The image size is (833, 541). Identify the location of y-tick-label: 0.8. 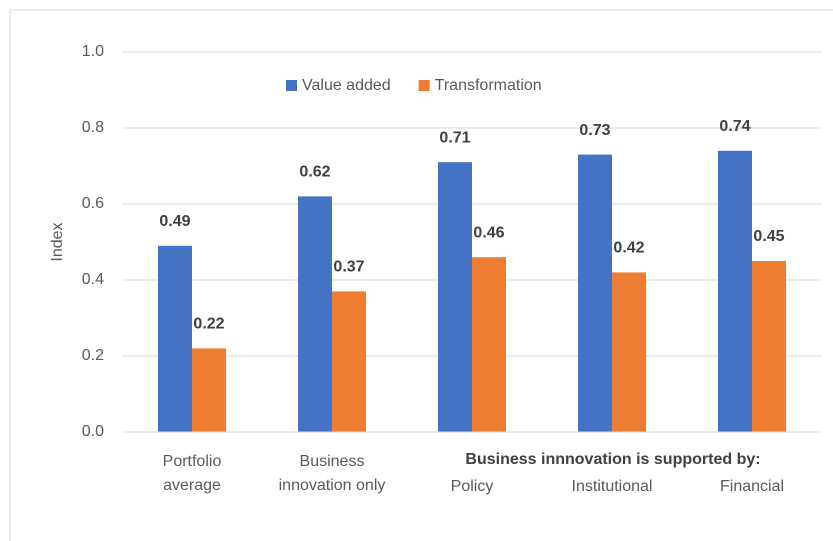
(93, 127).